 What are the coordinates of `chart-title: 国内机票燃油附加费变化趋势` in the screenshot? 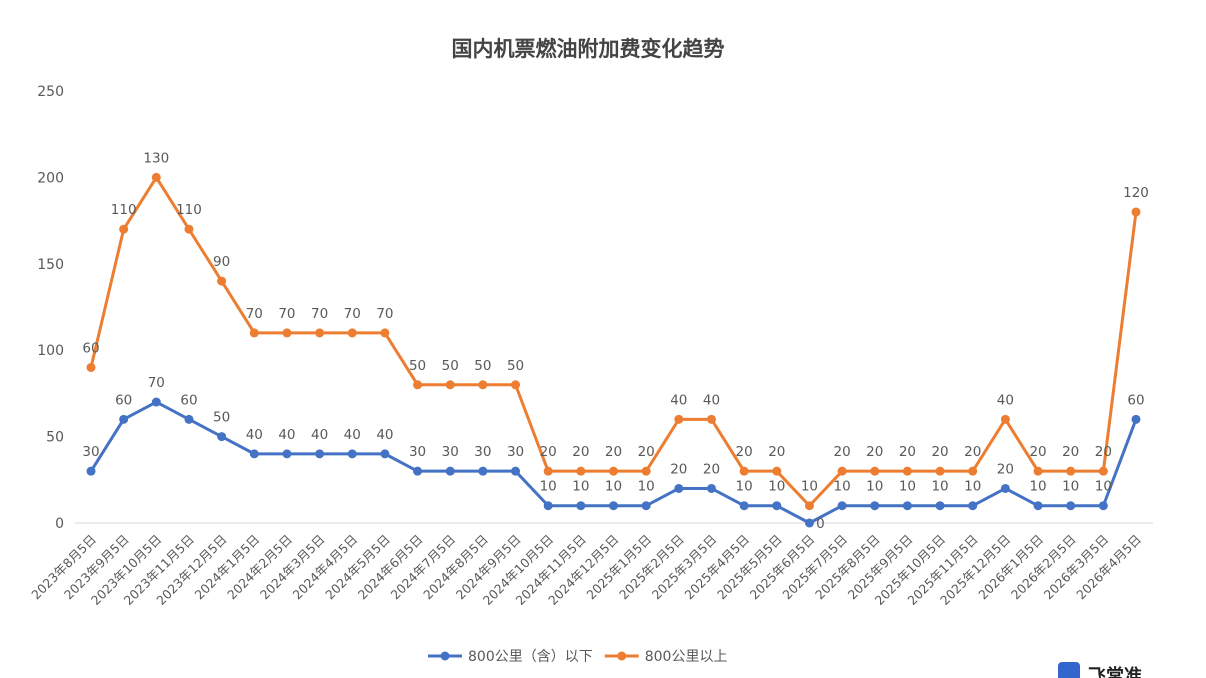 It's located at (588, 49).